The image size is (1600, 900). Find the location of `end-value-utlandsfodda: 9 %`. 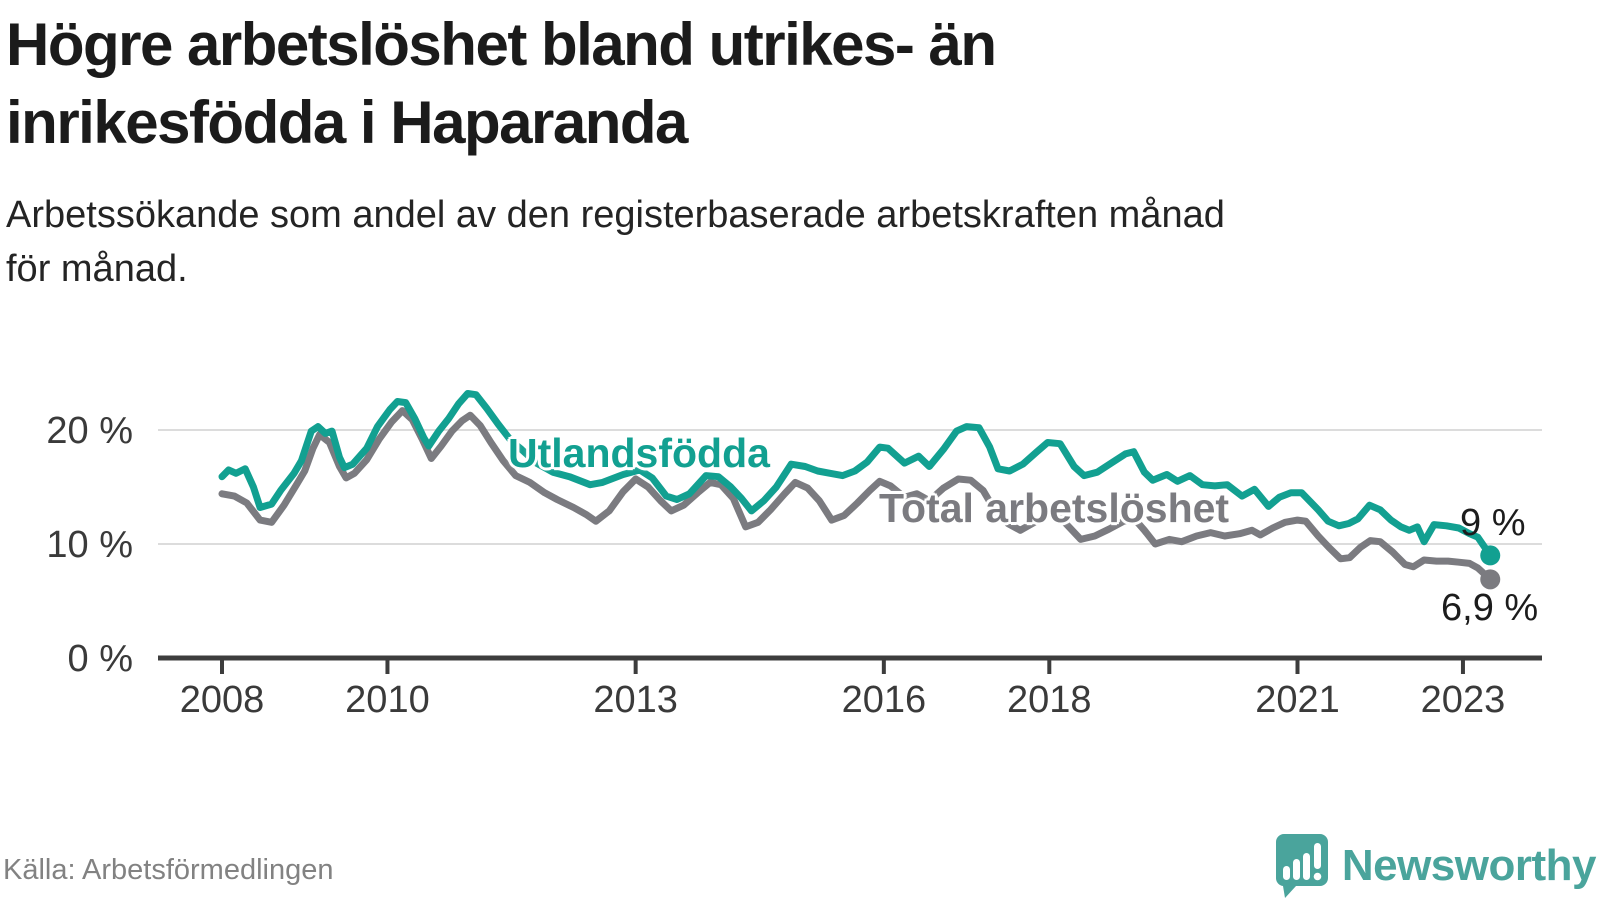

end-value-utlandsfodda: 9 % is located at coordinates (1493, 523).